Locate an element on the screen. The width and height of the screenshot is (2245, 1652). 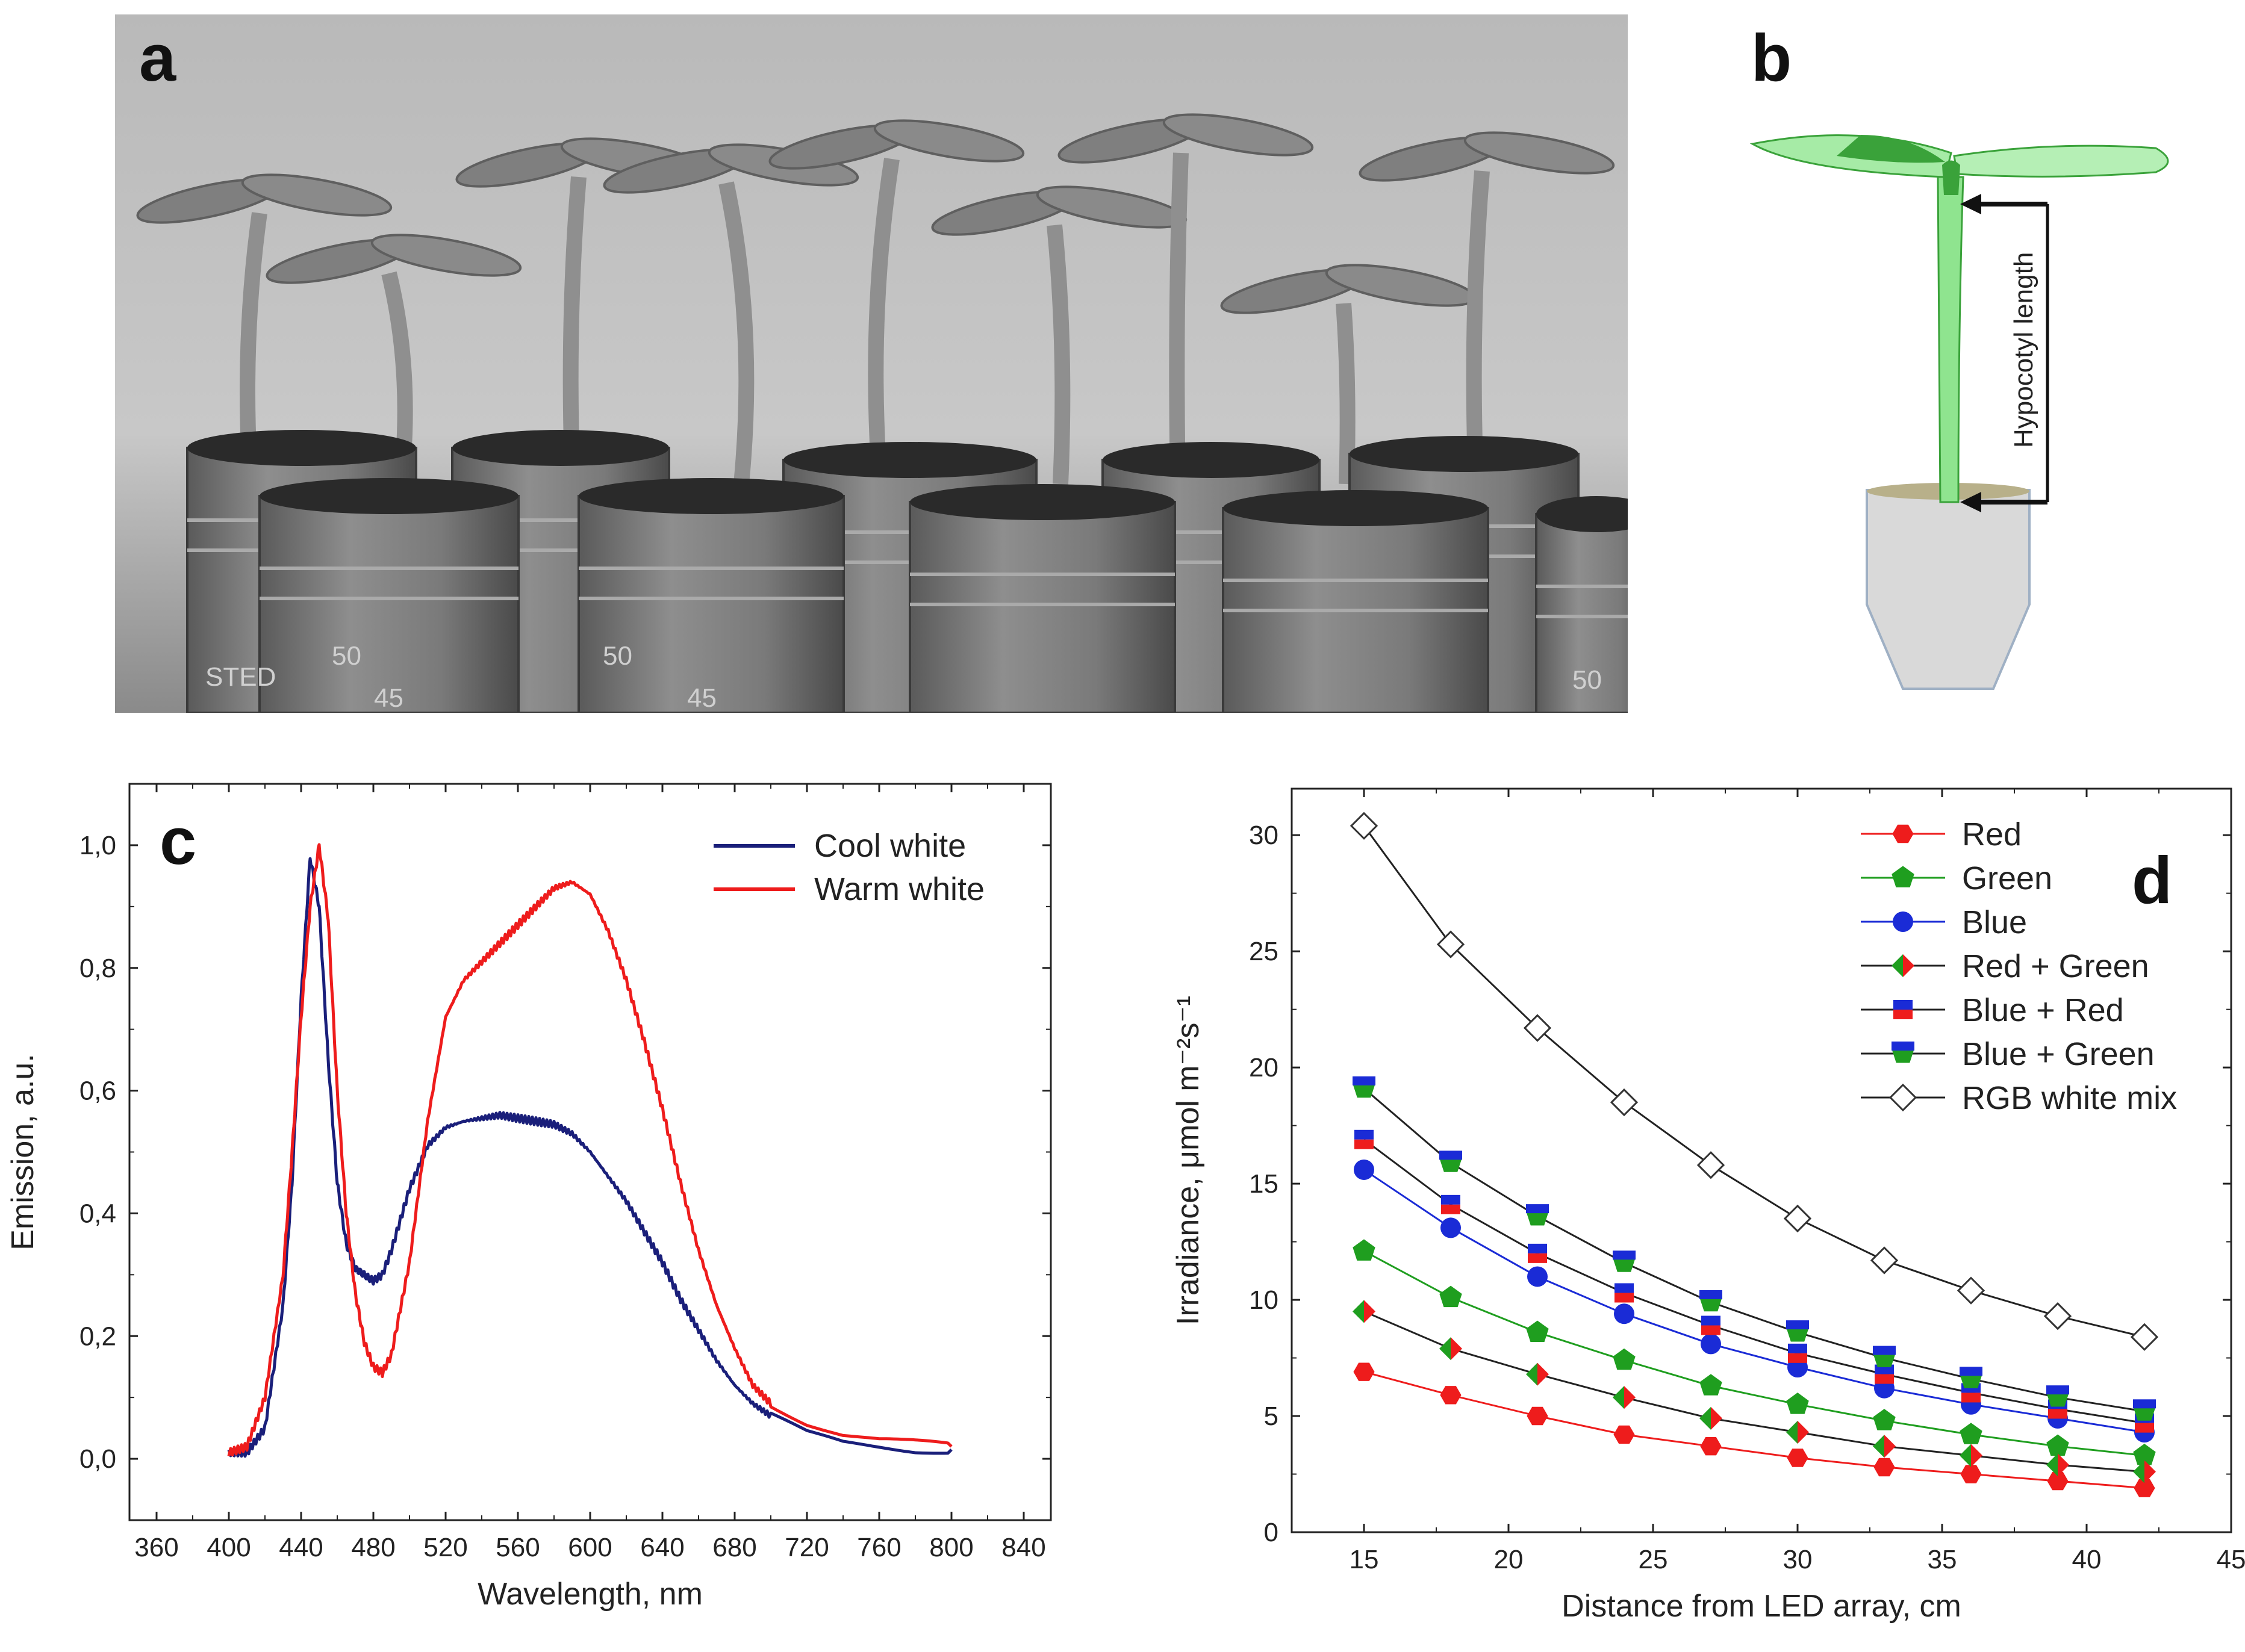
legend-label: Cool white is located at coordinates (890, 846).